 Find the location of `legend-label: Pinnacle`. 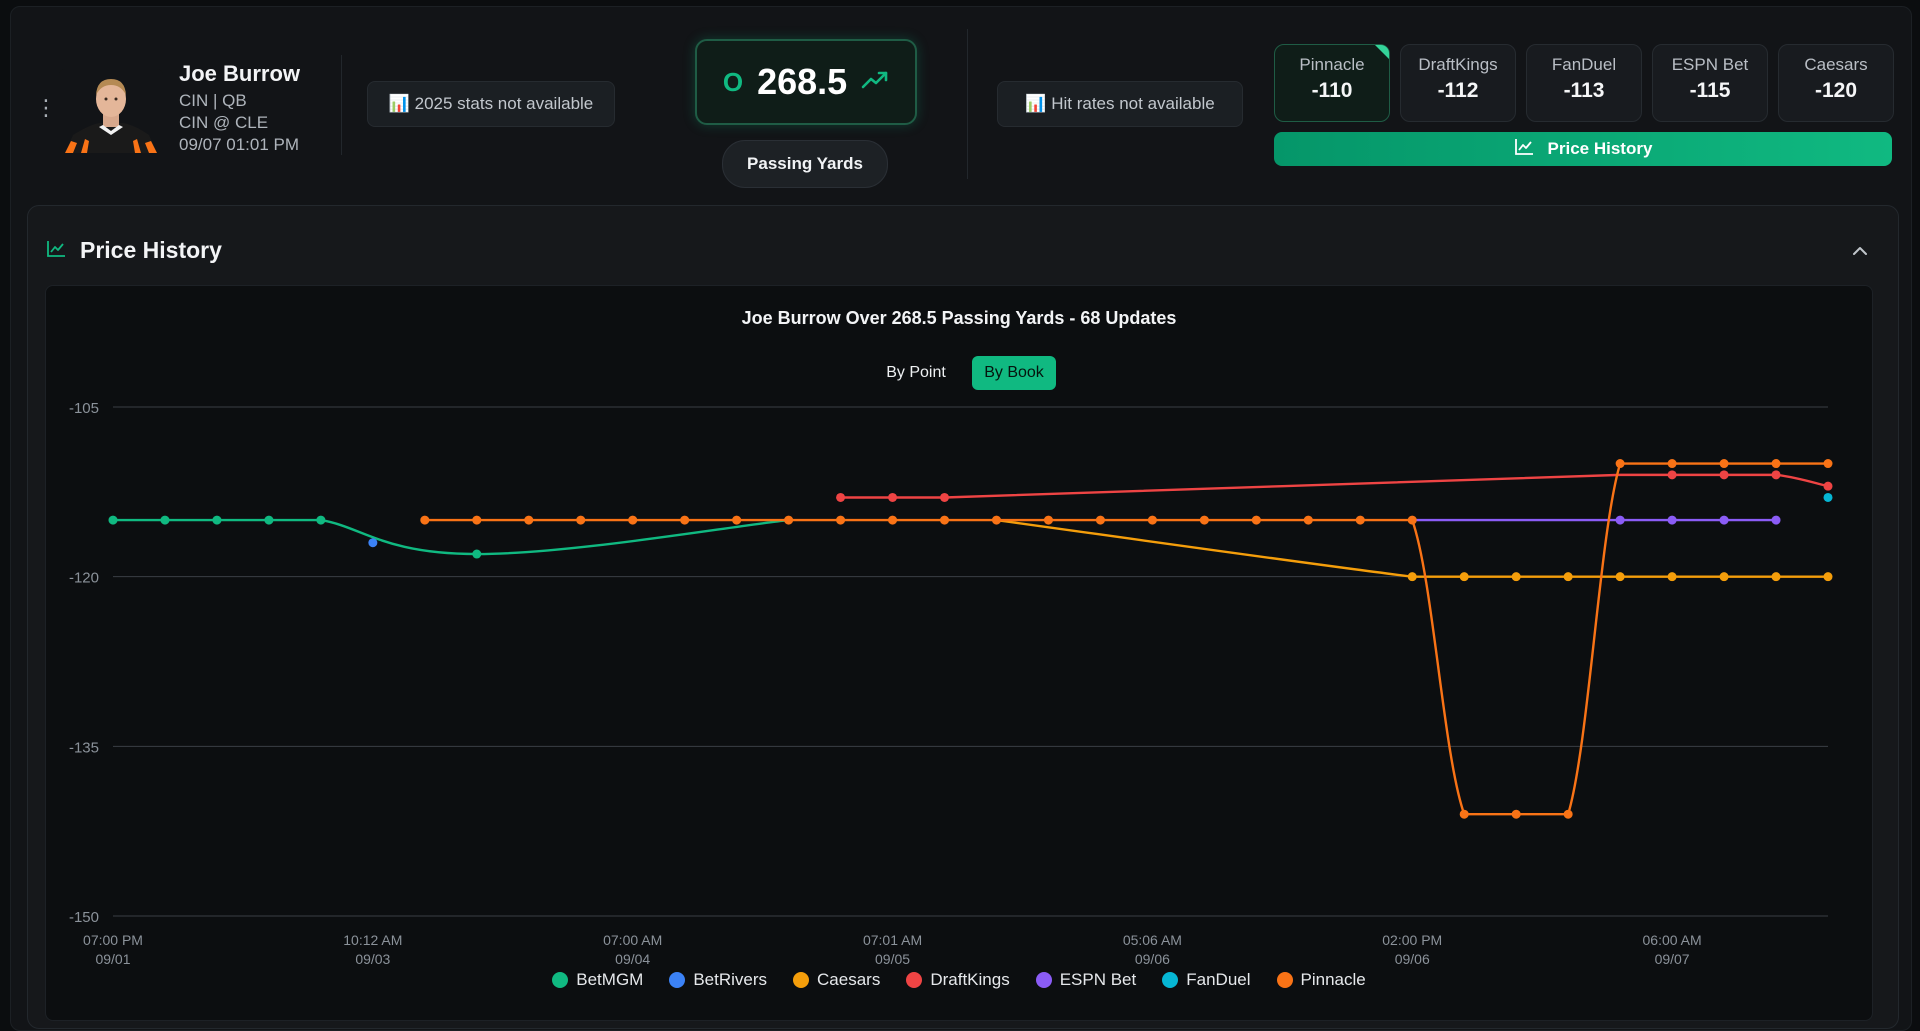

legend-label: Pinnacle is located at coordinates (1333, 979).